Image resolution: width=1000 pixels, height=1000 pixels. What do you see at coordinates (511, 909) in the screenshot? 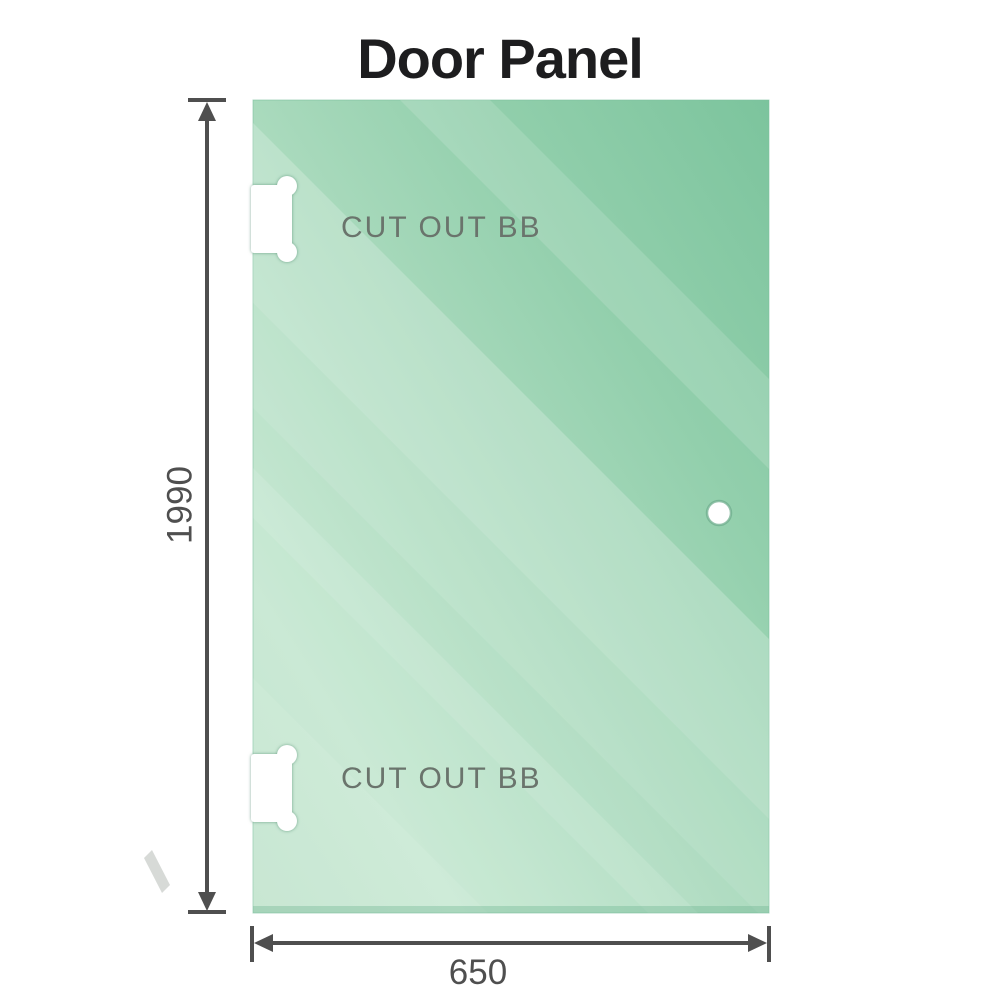
I see `glass-bottom-edge` at bounding box center [511, 909].